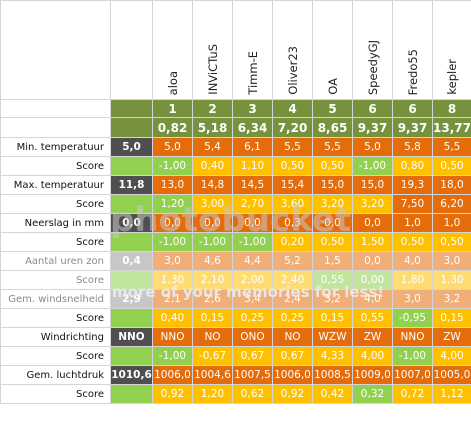 The image size is (471, 423). I want to click on player-name: OA, so click(332, 86).